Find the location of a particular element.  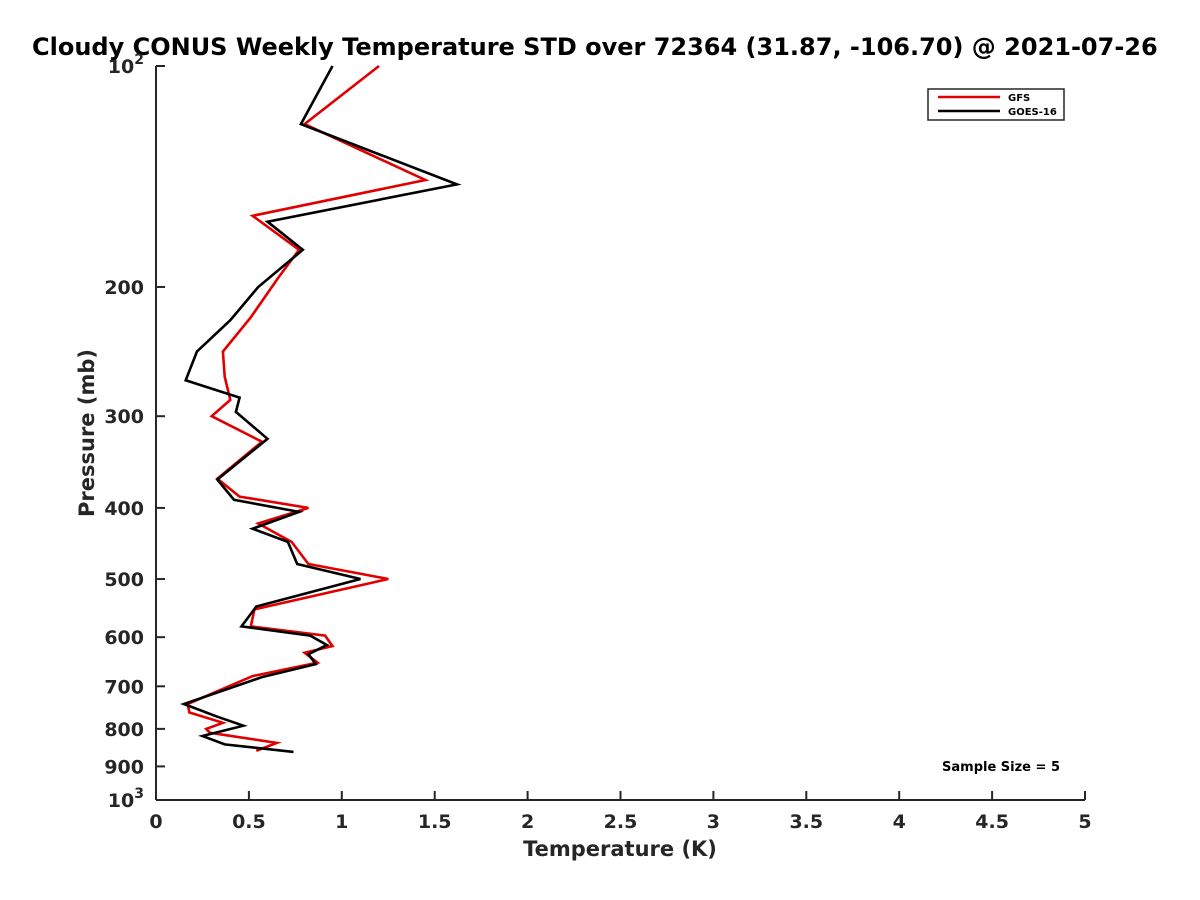

x-tick-label: 4.5 is located at coordinates (992, 822).